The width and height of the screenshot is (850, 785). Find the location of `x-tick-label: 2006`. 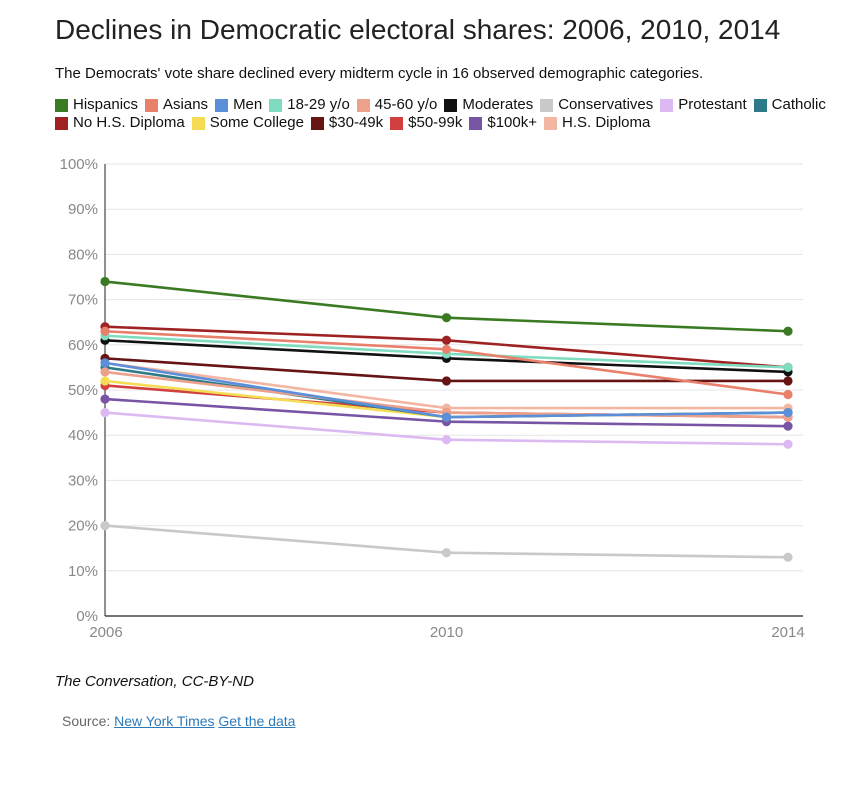

x-tick-label: 2006 is located at coordinates (105, 632).